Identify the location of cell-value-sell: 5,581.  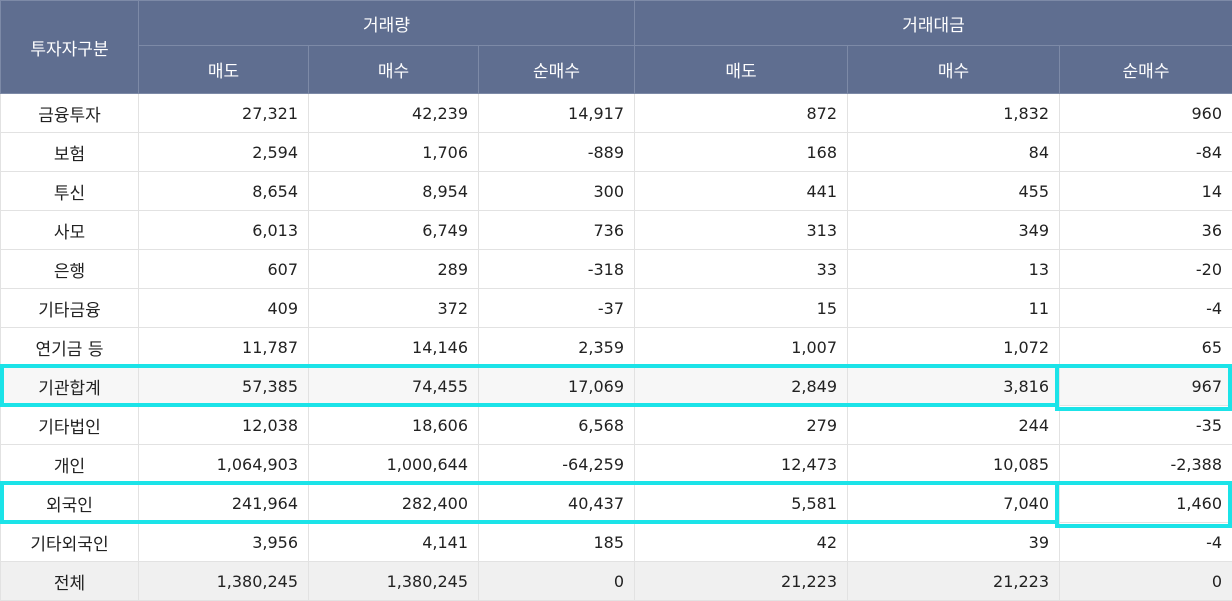
(741, 503).